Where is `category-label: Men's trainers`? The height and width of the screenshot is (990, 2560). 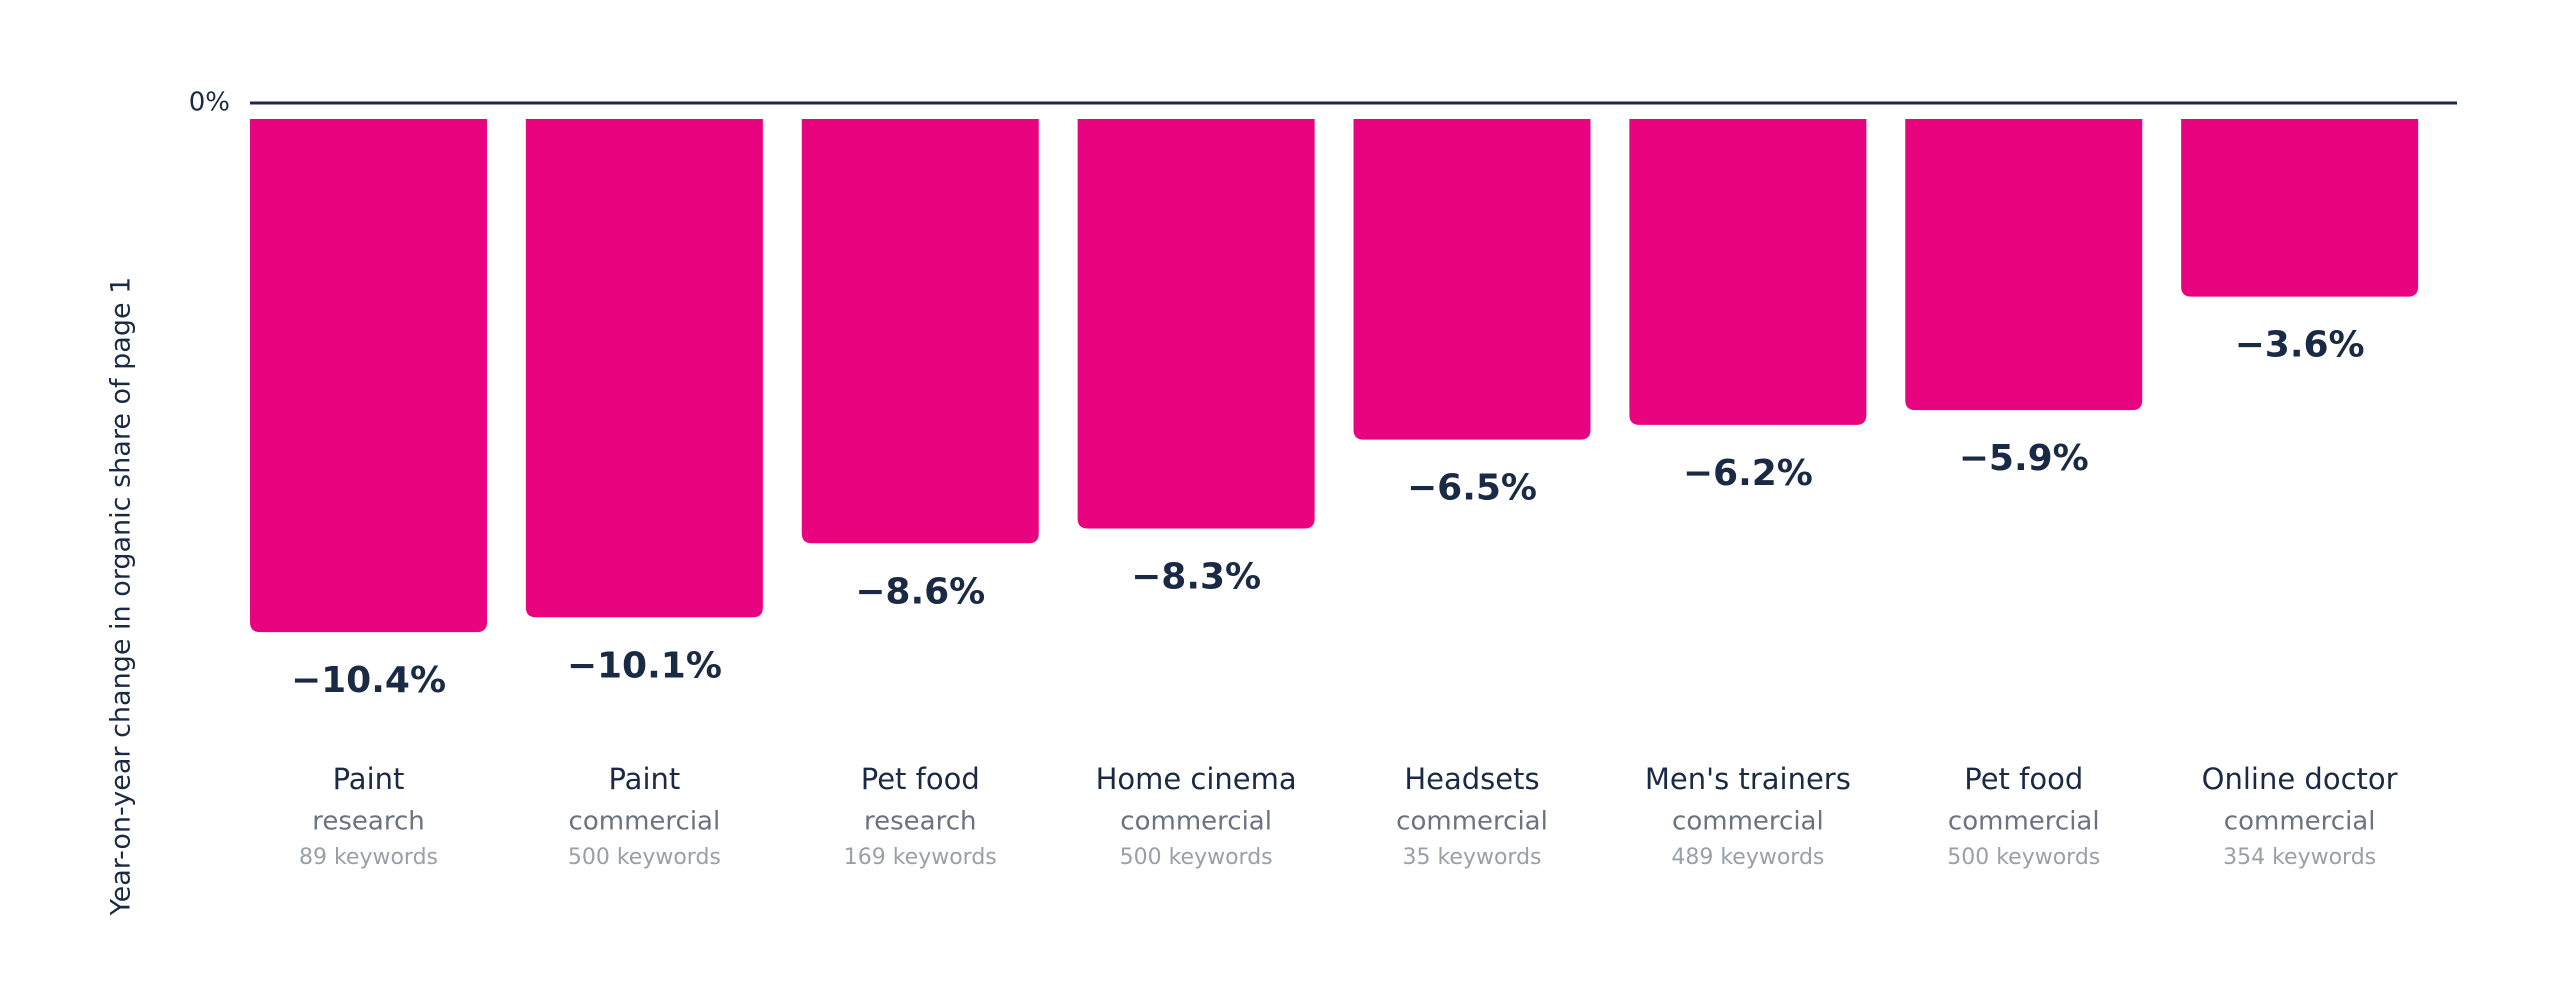
category-label: Men's trainers is located at coordinates (1748, 779).